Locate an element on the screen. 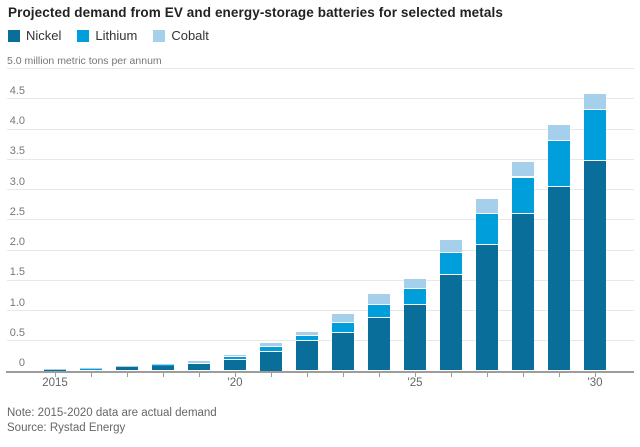 This screenshot has height=447, width=640. chart-legend: Nickel Lithium Cobalt is located at coordinates (116, 35).